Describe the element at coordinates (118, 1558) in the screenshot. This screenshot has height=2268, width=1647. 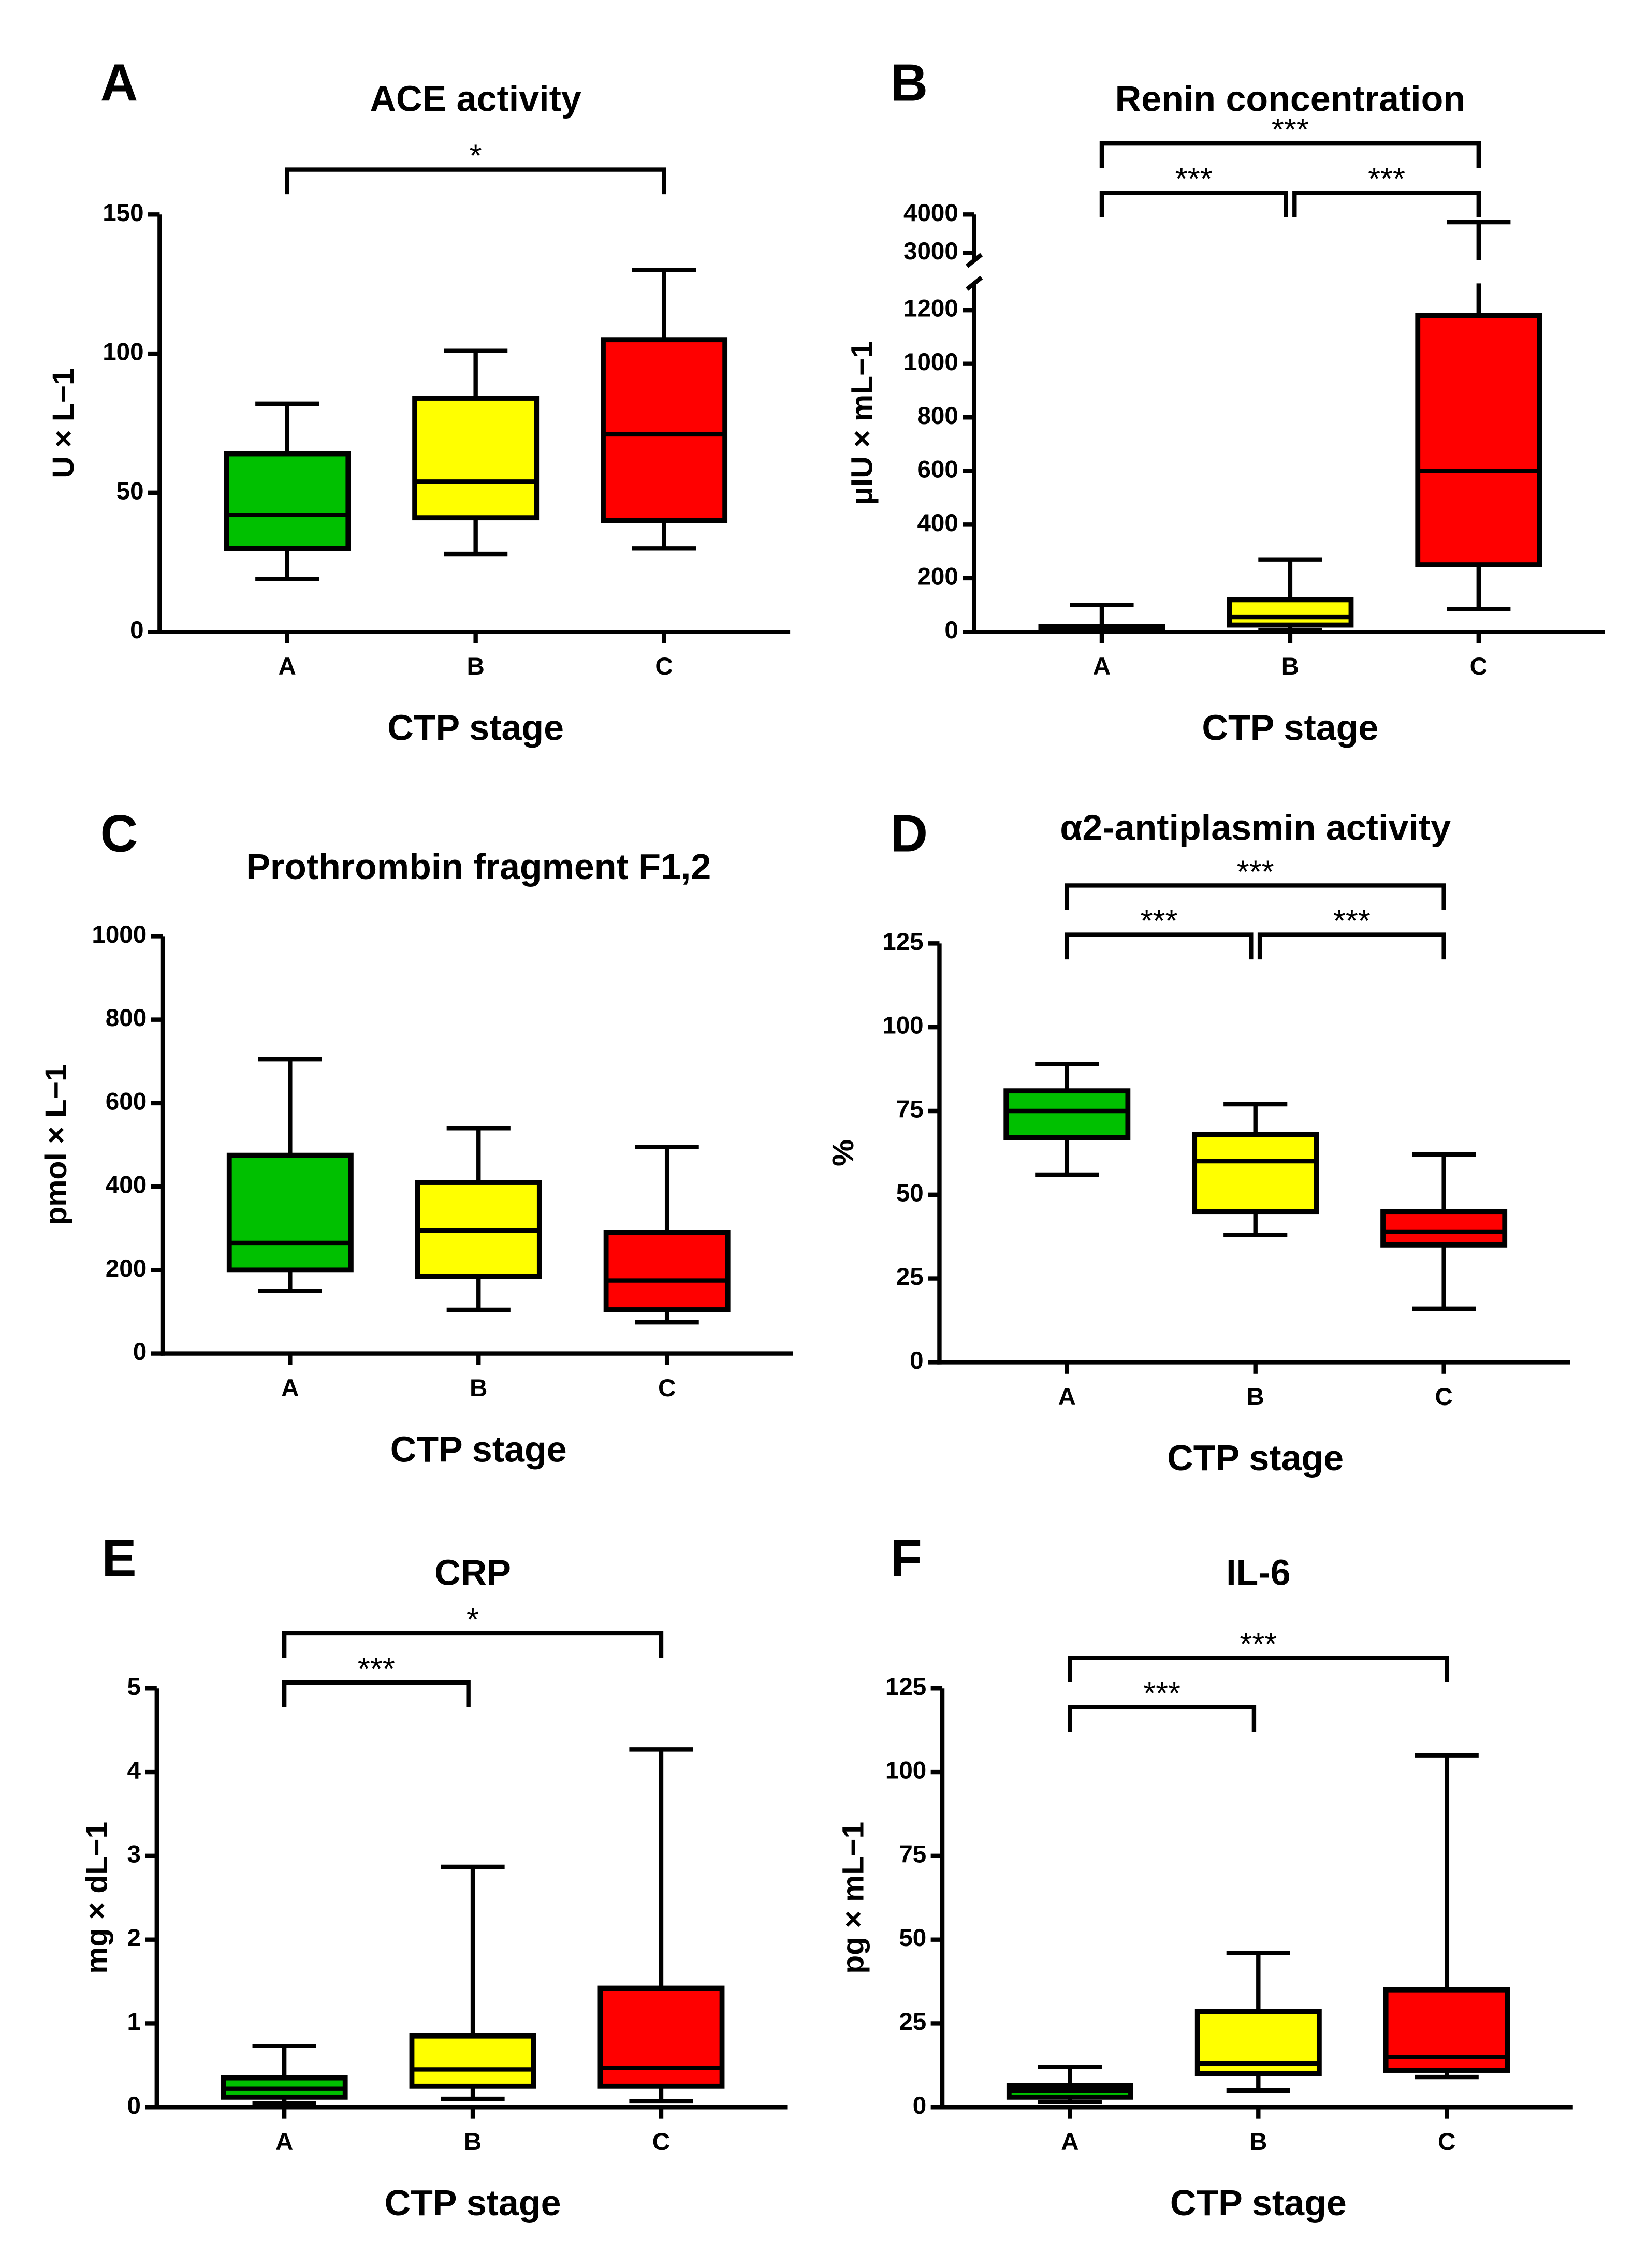
I see `panel-letter: E` at that location.